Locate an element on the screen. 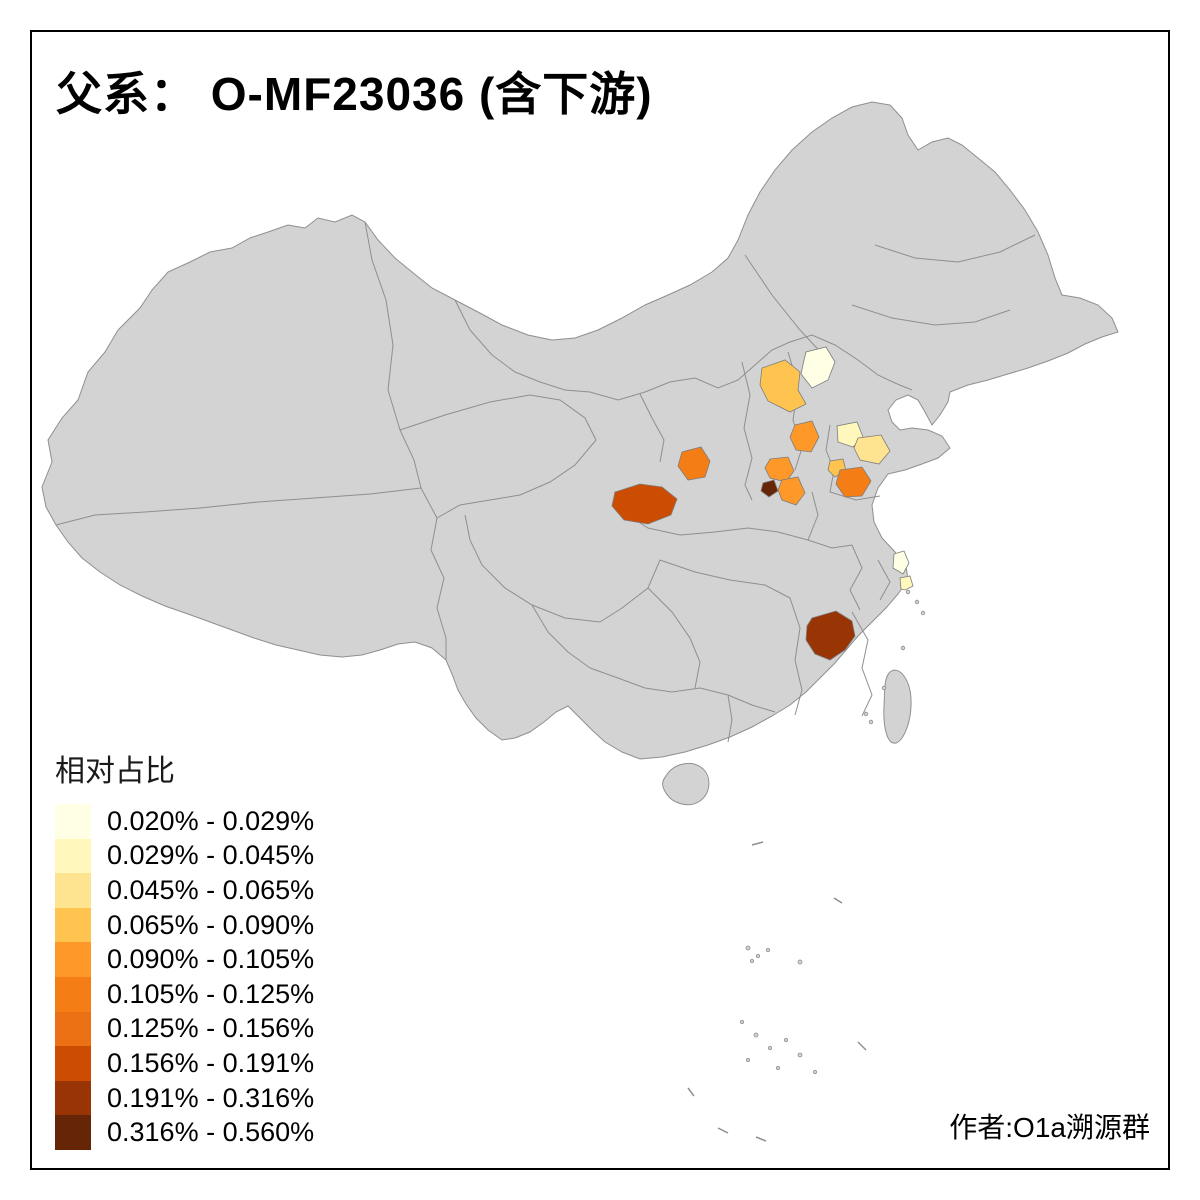 This screenshot has height=1200, width=1200. legend-label: 0.191% - 0.316% is located at coordinates (211, 1097).